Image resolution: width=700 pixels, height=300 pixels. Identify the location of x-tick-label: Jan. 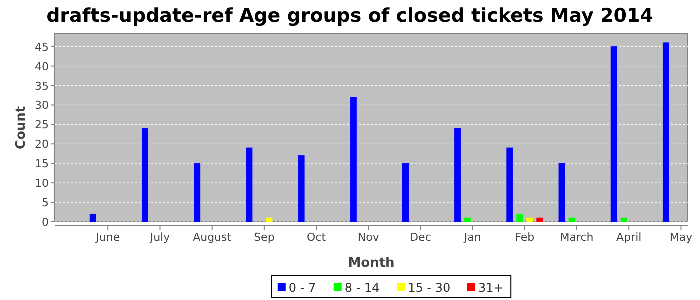
(472, 237).